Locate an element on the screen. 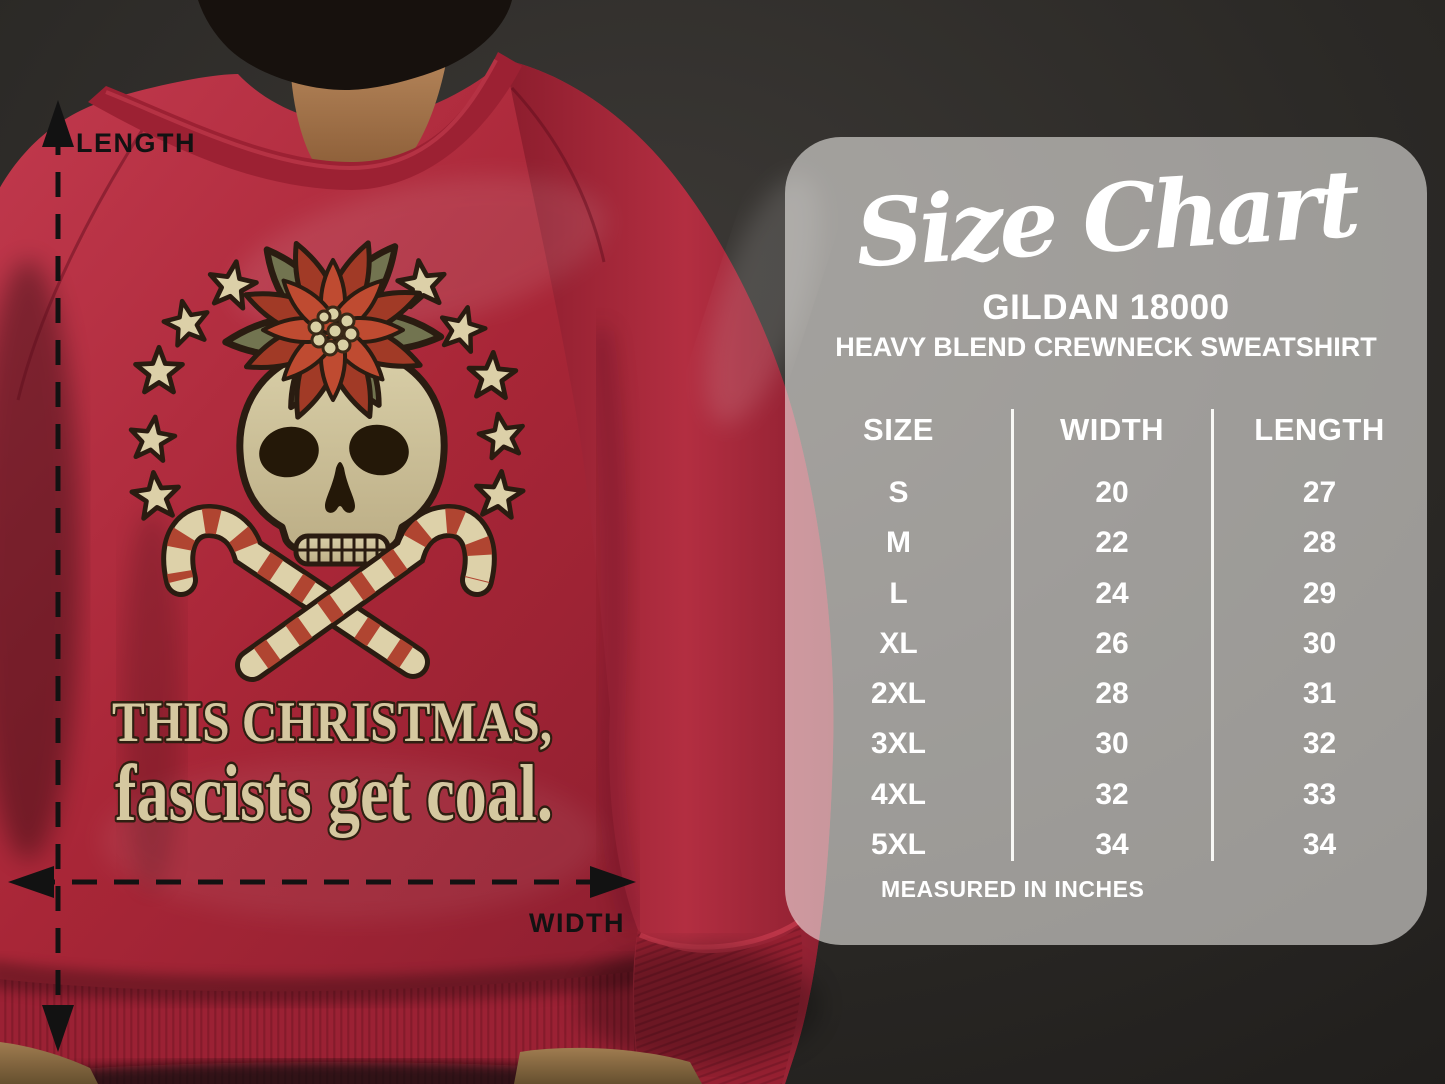 The width and height of the screenshot is (1445, 1084). pants-left is located at coordinates (49, 1063).